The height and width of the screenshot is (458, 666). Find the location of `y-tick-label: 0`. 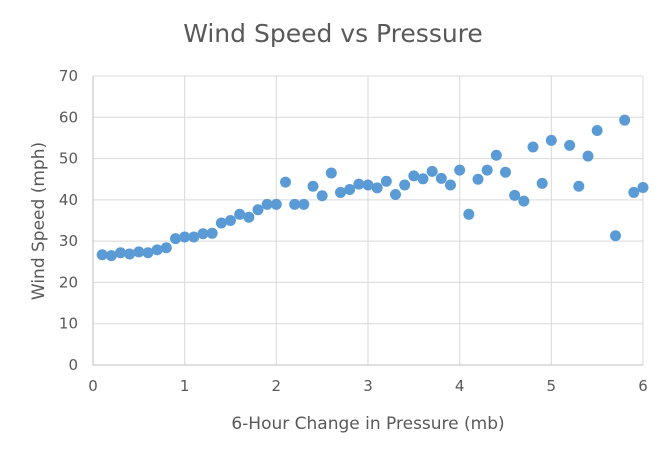

y-tick-label: 0 is located at coordinates (73, 365).